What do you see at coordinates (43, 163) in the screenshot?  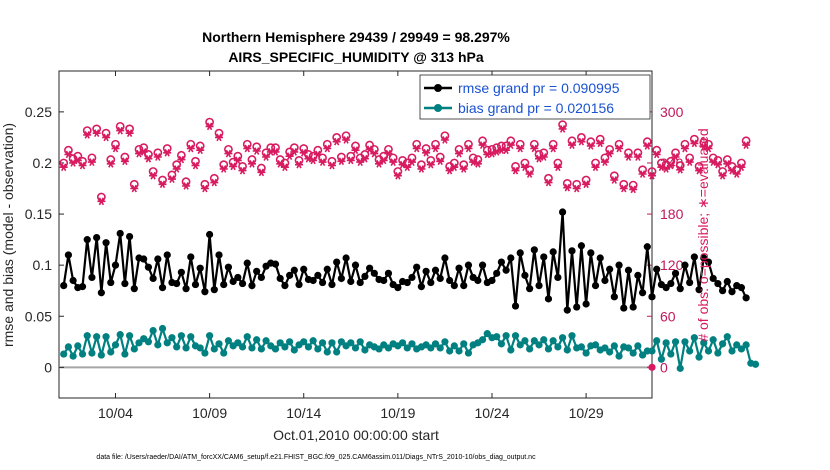 I see `y-left-tick-label: 0.2` at bounding box center [43, 163].